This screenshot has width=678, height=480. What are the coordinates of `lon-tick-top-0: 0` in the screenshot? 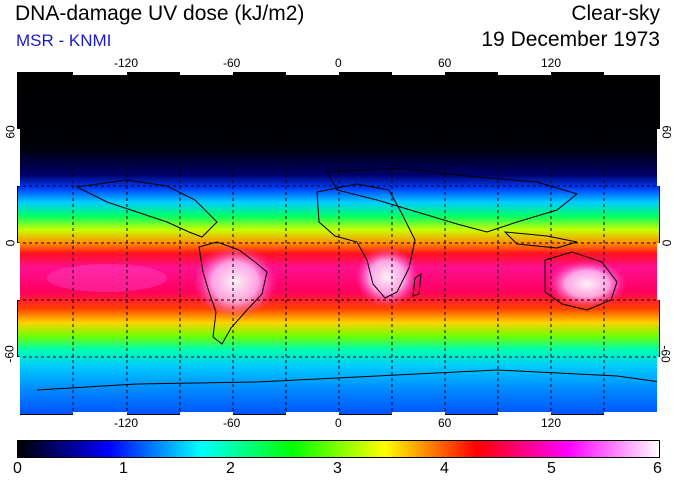 It's located at (338, 63).